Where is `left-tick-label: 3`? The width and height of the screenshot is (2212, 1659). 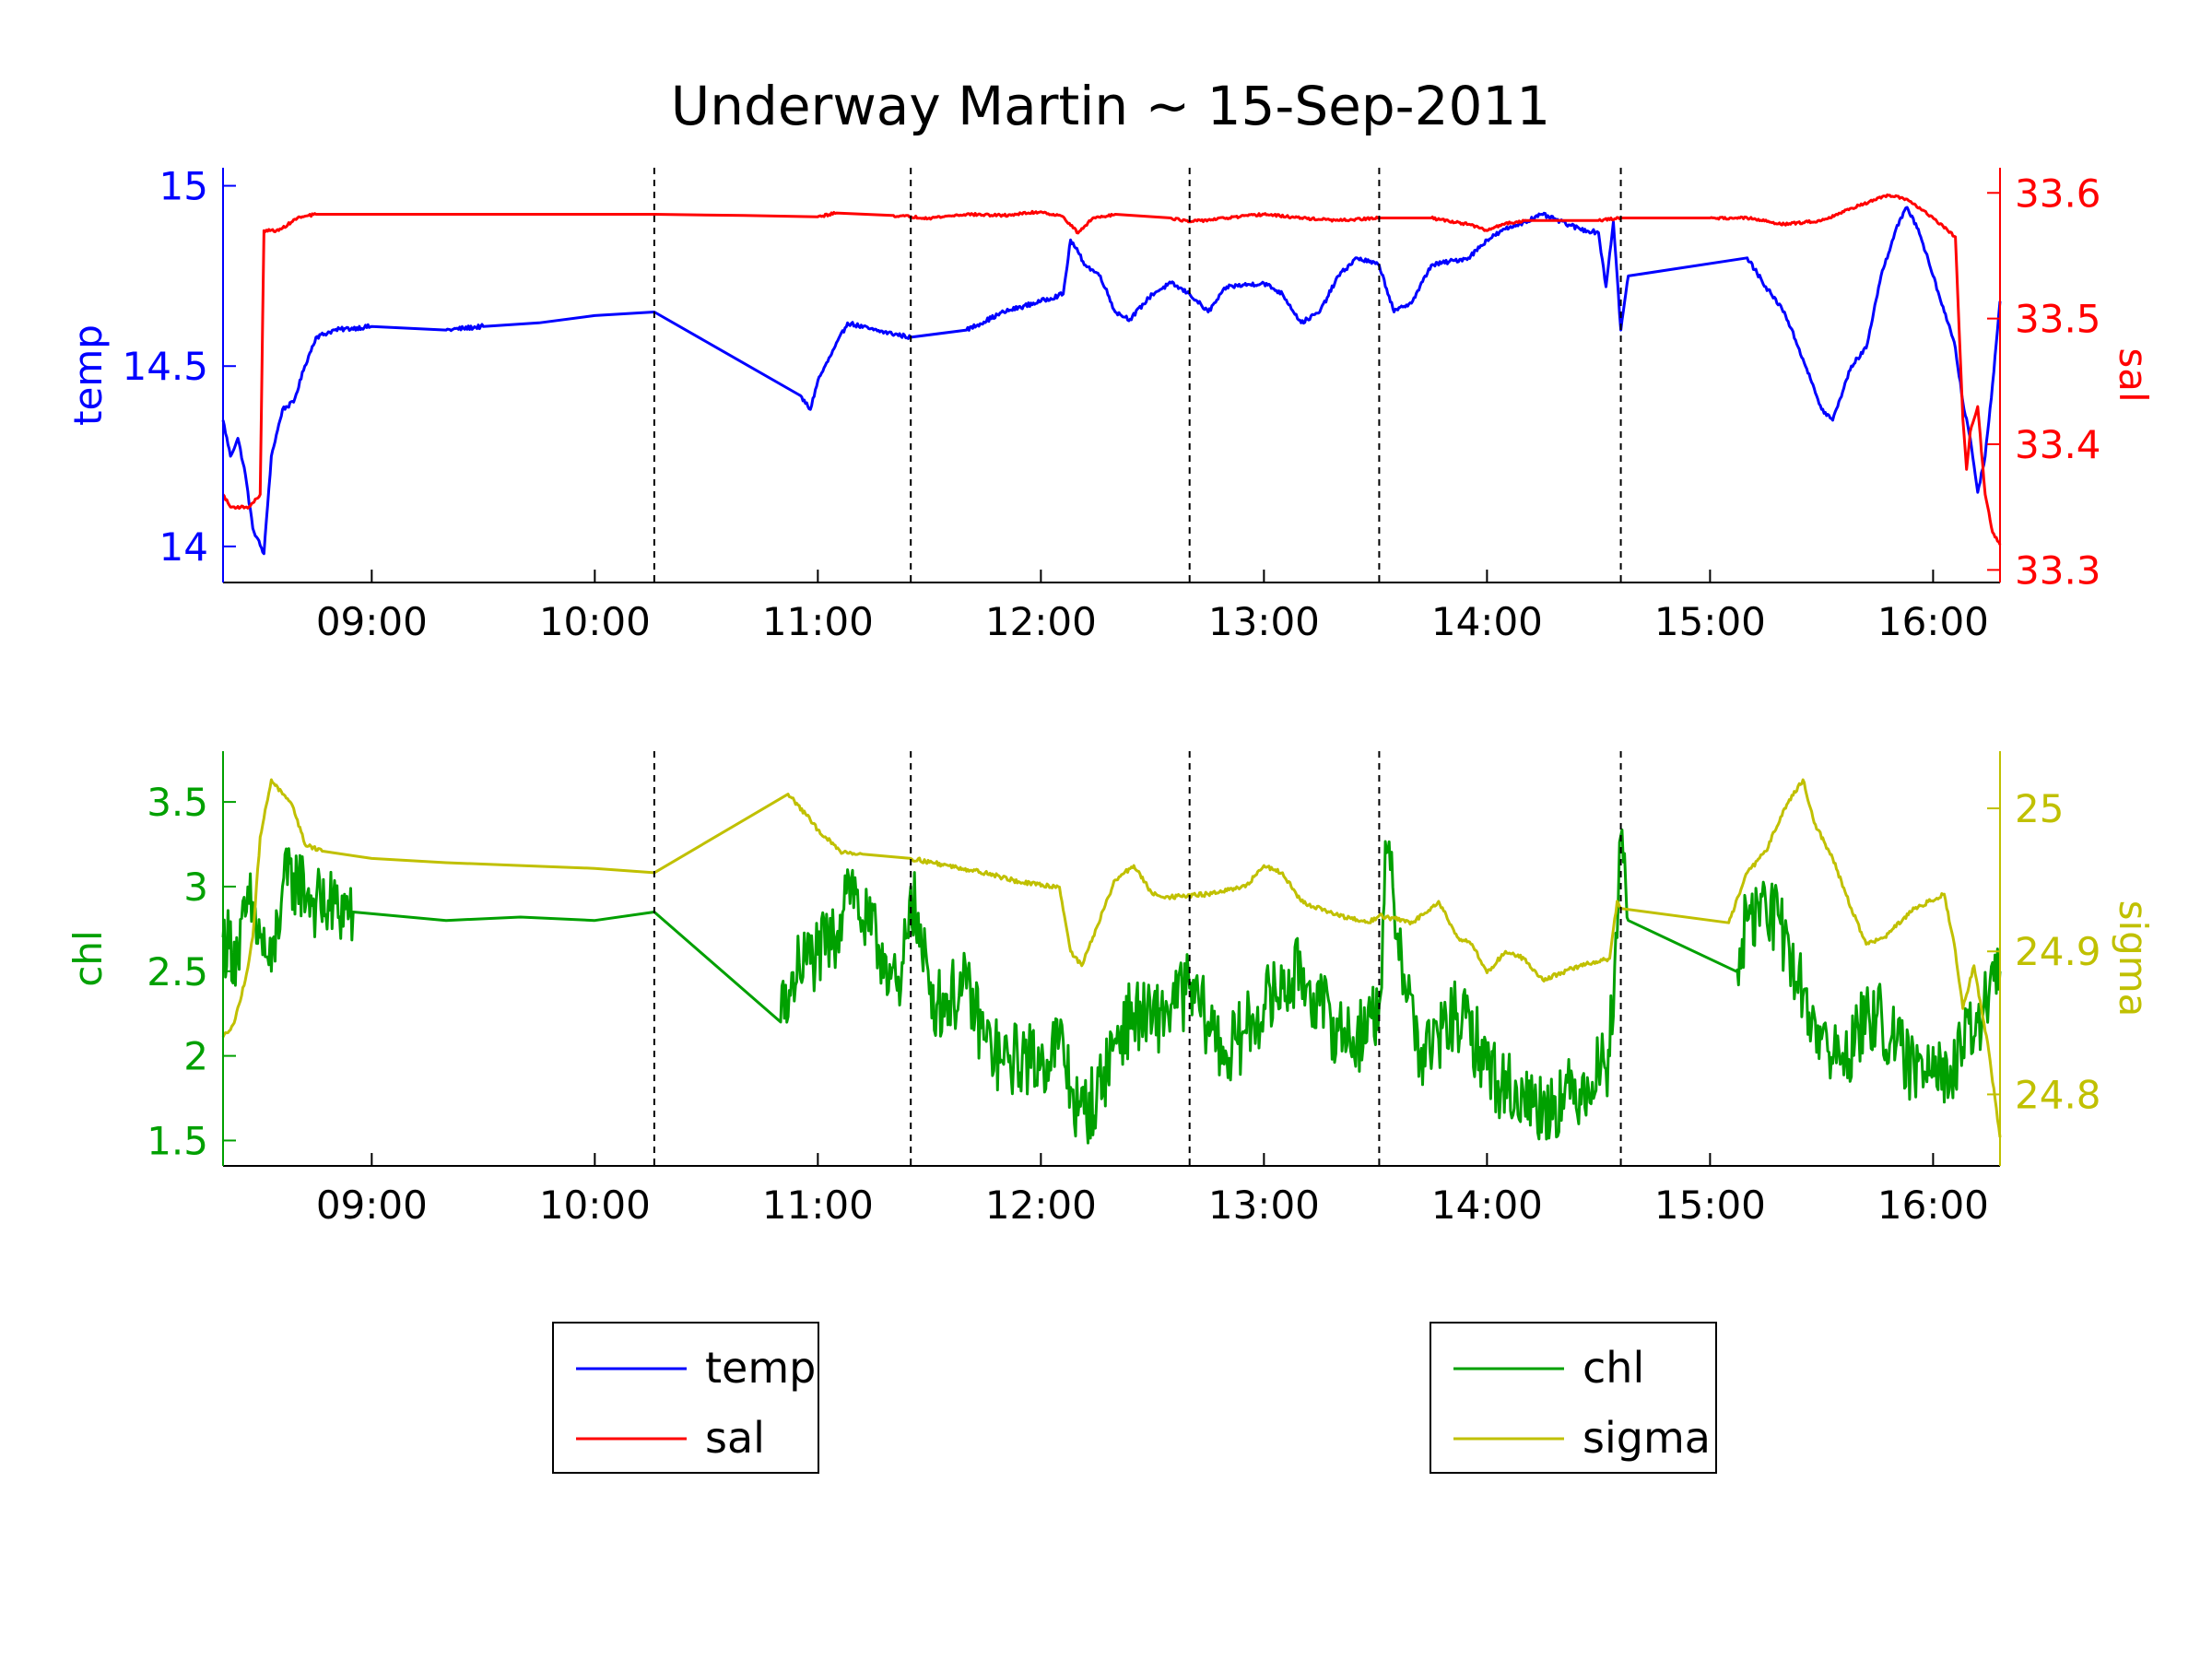
left-tick-label: 3 is located at coordinates (195, 887).